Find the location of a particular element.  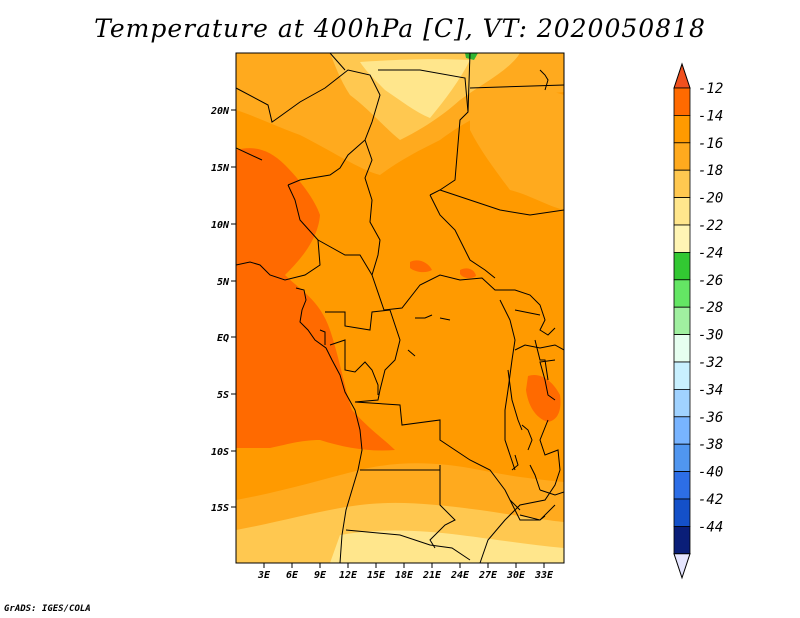

lon-axis: 3E 6E 9E 12E 15E 18E 21E 24E 27E 30E 33E is located at coordinates (405, 572).